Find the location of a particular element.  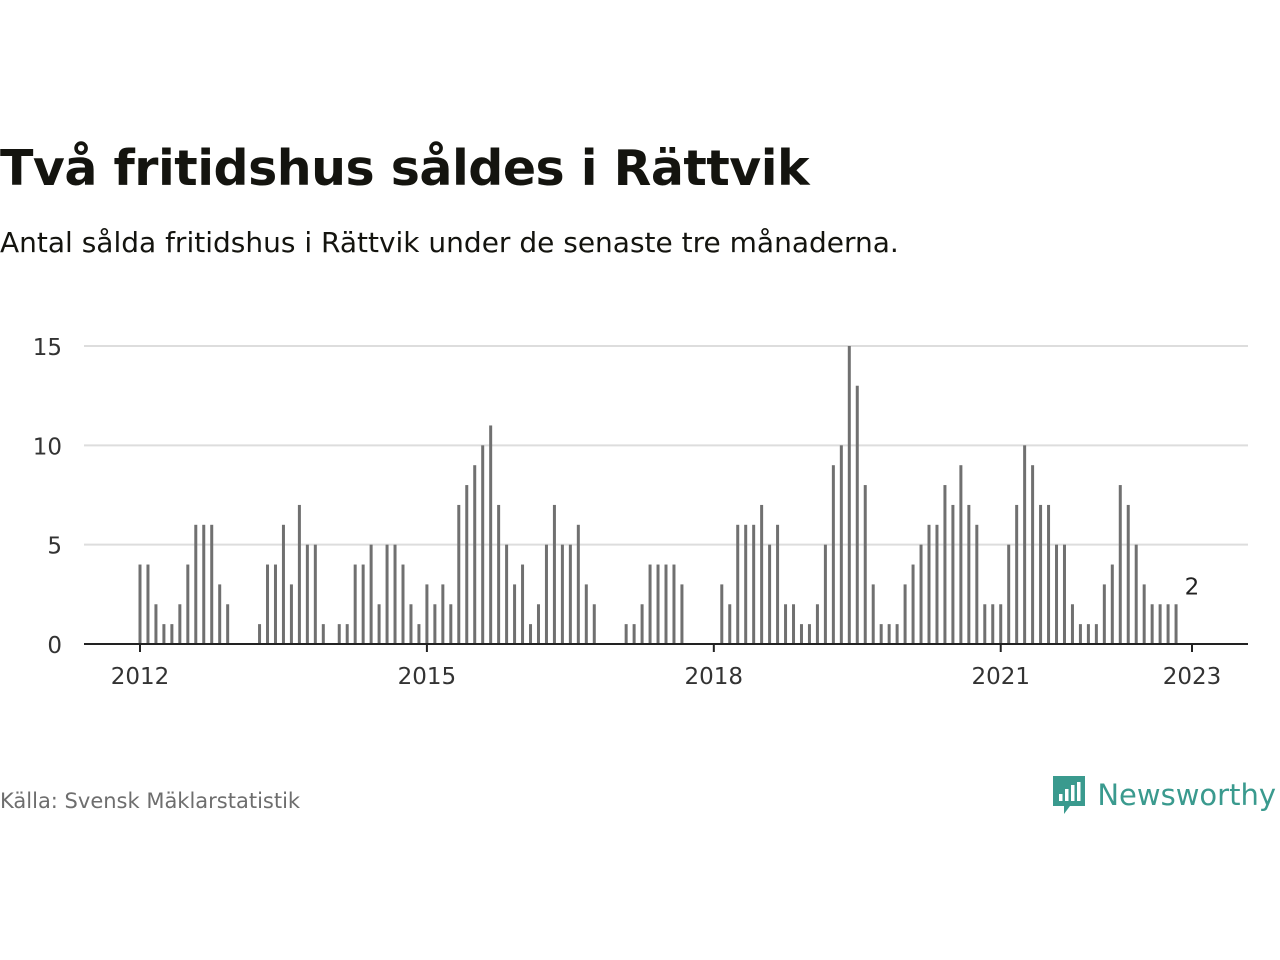

y-tick-label: 0 is located at coordinates (54, 646).